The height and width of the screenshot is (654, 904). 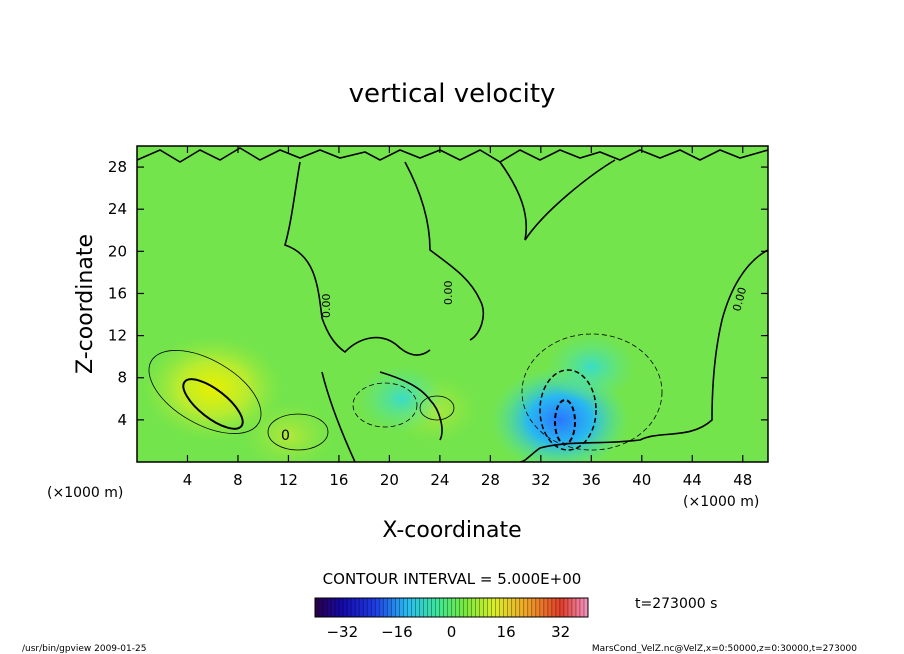 I want to click on x-tick-label: 8, so click(x=238, y=480).